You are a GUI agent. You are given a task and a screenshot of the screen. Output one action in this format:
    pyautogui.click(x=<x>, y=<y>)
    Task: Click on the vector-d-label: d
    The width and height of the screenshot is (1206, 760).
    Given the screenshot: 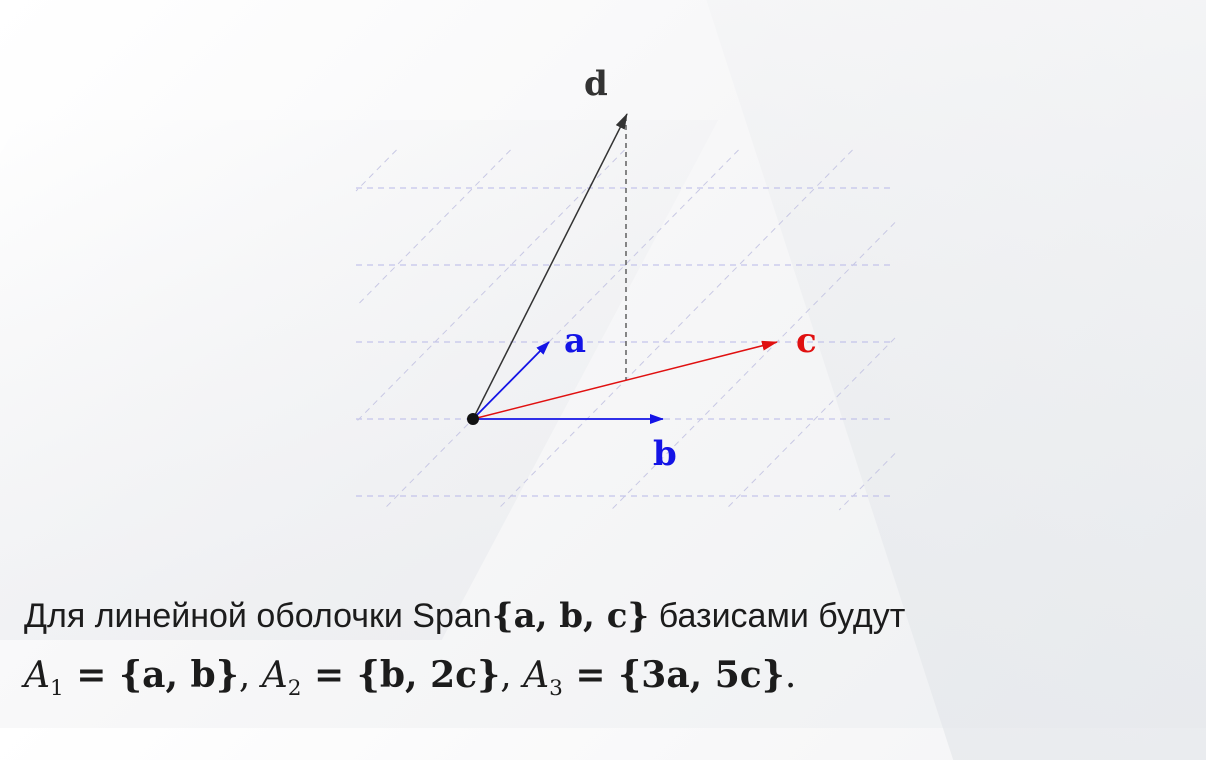 What is the action you would take?
    pyautogui.click(x=596, y=84)
    